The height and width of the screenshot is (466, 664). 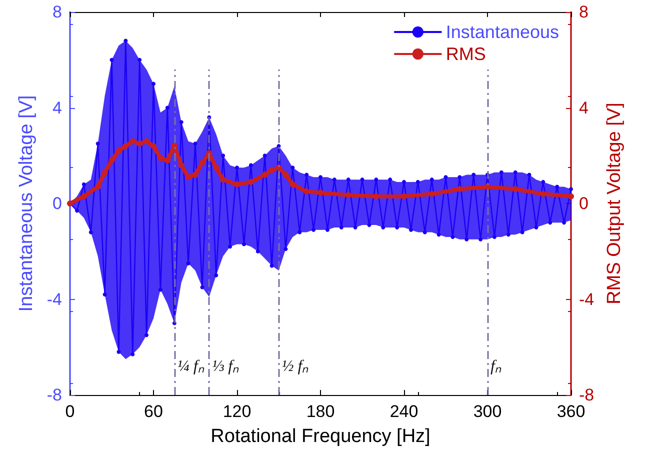 I want to click on x-tick-label: 240, so click(x=404, y=411).